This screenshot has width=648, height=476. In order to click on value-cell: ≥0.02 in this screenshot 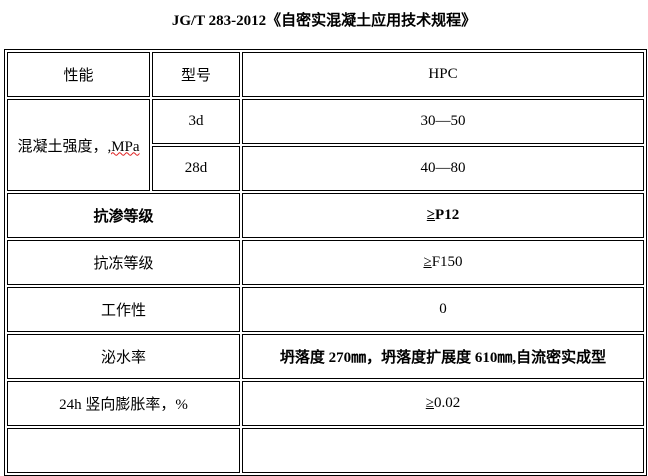, I will do `click(443, 403)`.